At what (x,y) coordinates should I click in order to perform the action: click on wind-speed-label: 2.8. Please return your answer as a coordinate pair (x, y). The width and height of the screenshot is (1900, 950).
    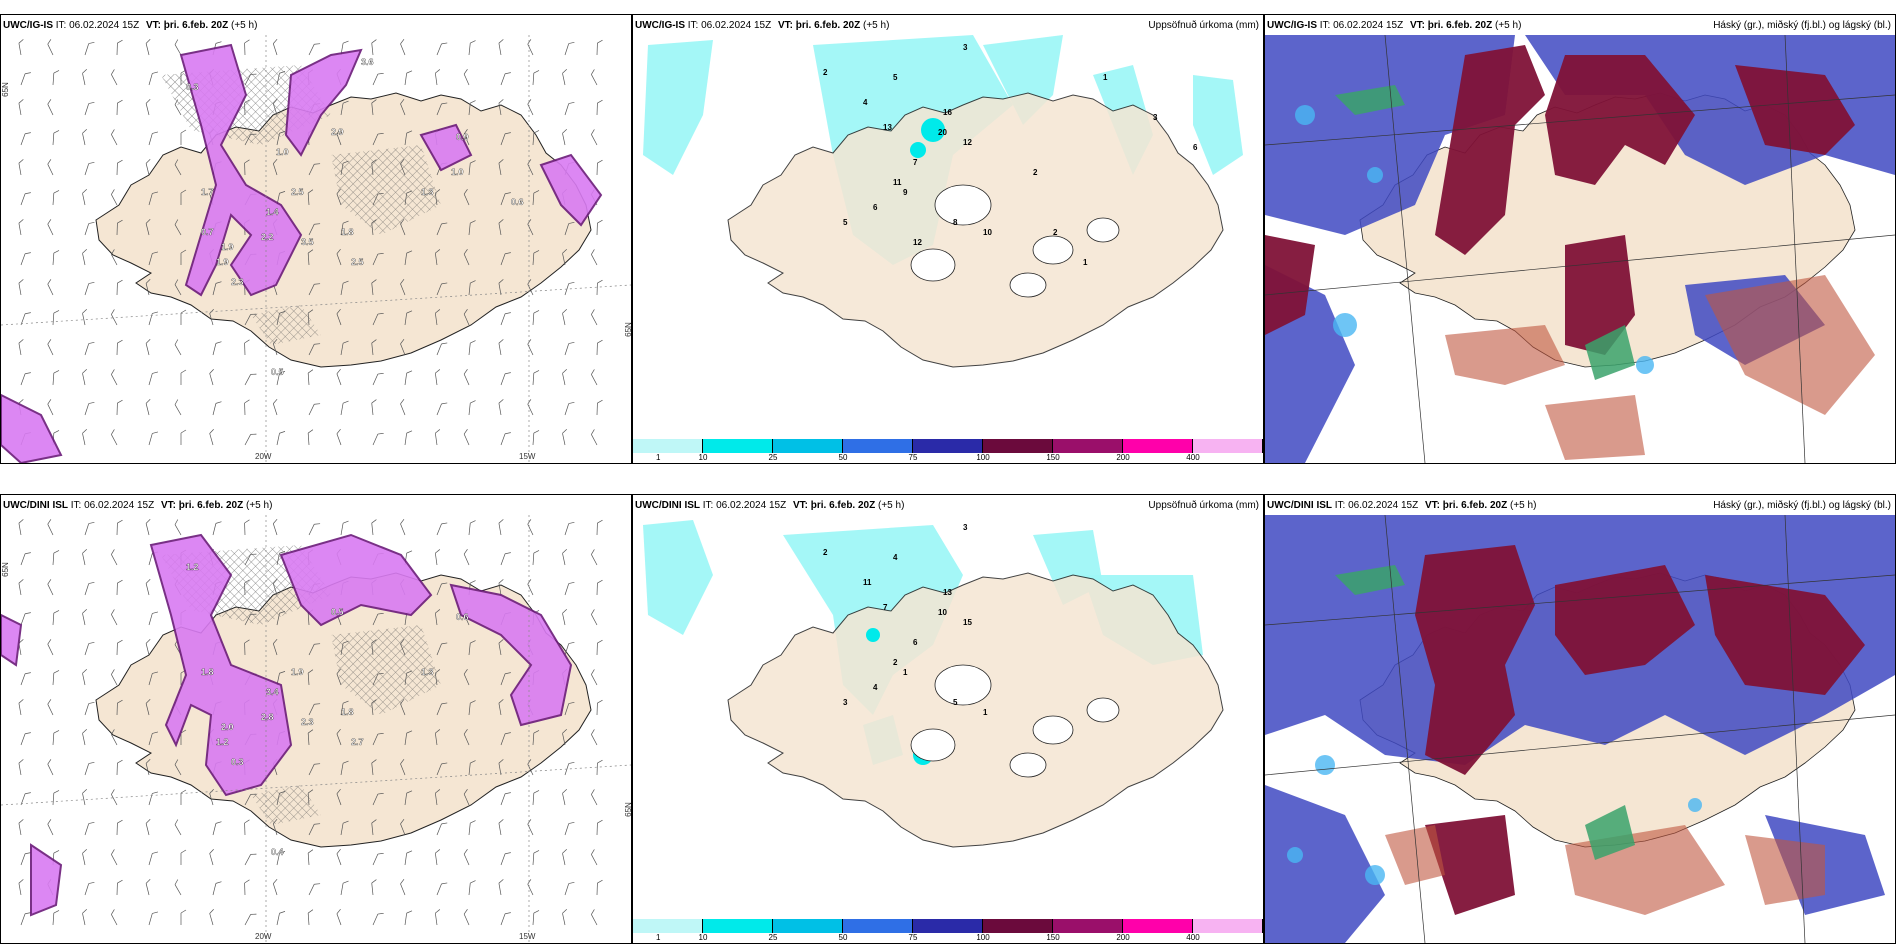
    Looking at the image, I should click on (267, 717).